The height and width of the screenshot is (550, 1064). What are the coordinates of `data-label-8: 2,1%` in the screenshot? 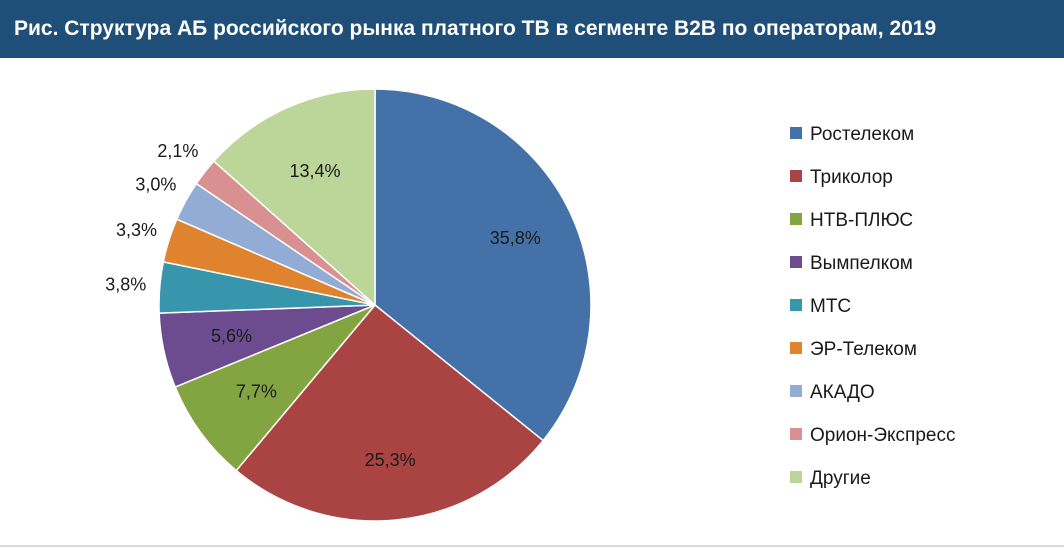 It's located at (177, 151).